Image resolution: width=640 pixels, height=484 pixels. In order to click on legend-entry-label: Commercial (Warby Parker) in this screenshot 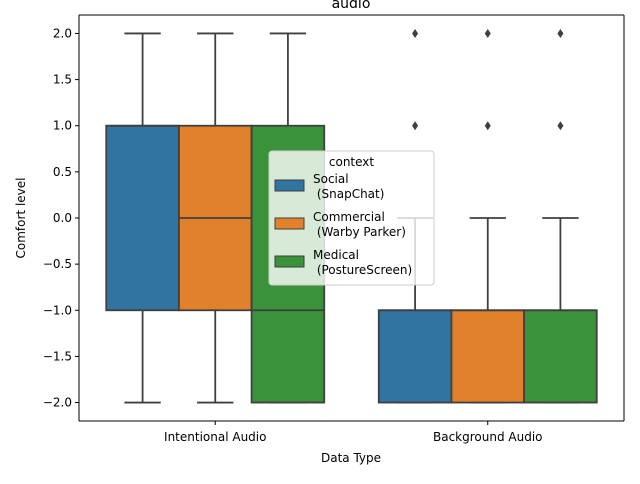, I will do `click(359, 224)`.